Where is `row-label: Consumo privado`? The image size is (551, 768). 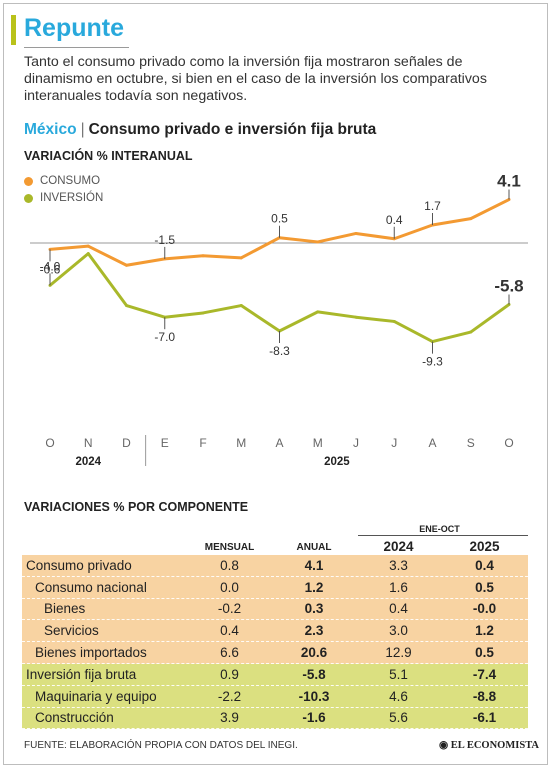
row-label: Consumo privado is located at coordinates (79, 565).